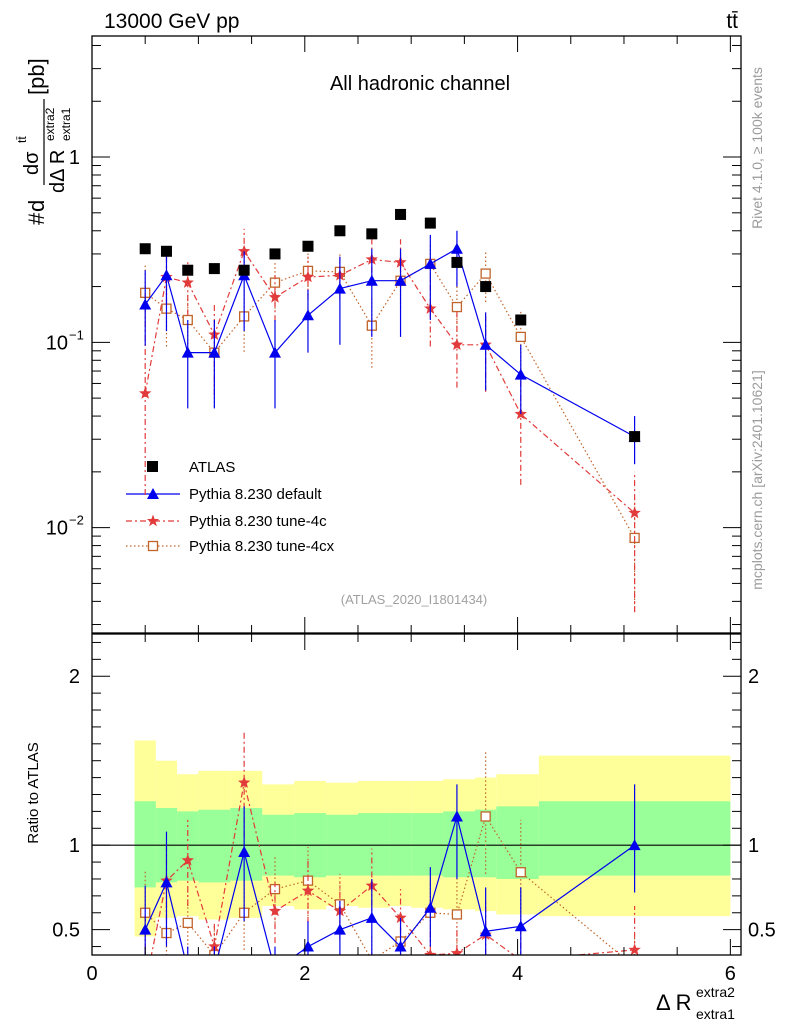 The height and width of the screenshot is (1024, 786). I want to click on legend-label-atlas: ATLAS, so click(212, 467).